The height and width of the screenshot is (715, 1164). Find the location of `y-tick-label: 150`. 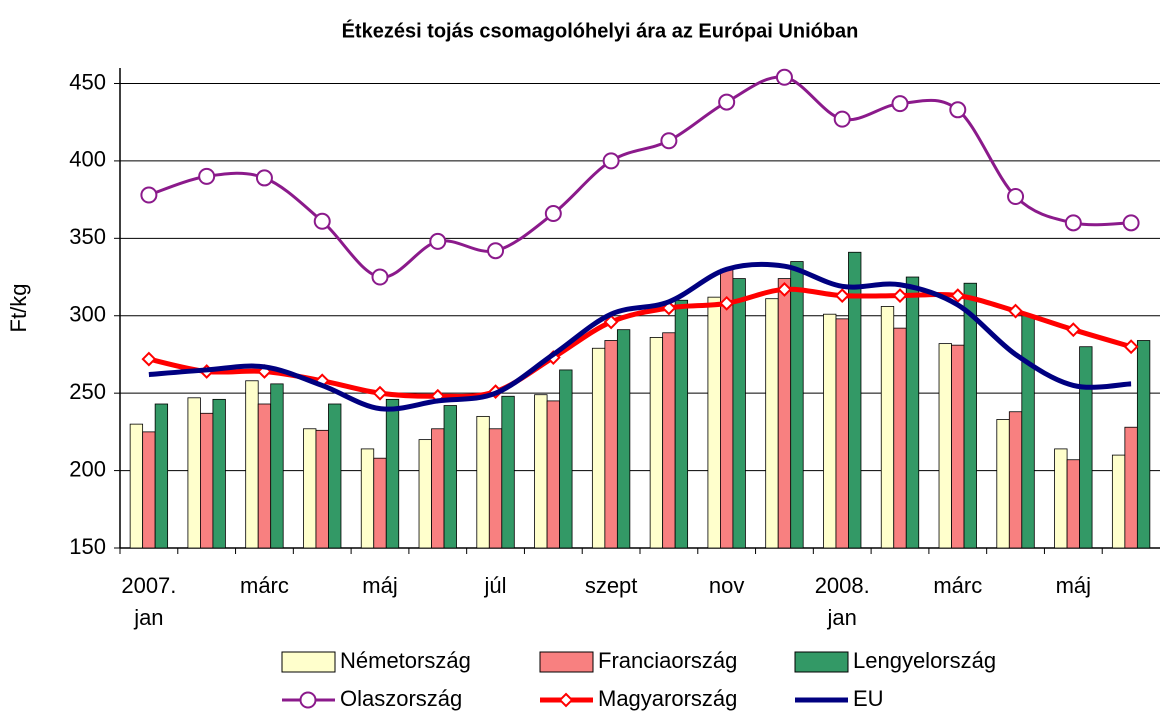

y-tick-label: 150 is located at coordinates (87, 546).